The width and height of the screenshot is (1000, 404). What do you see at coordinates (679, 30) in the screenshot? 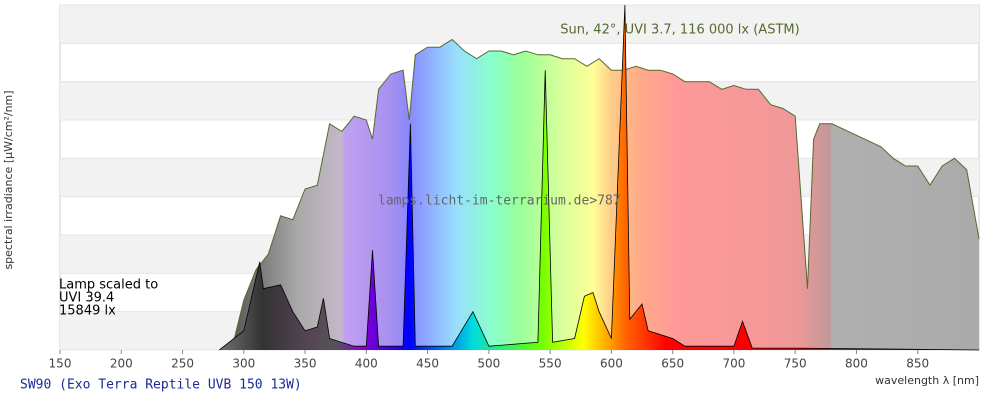
I see `sun-annotation: Sun, 42°, UVI 3.7, 116 000 lx (ASTM)` at bounding box center [679, 30].